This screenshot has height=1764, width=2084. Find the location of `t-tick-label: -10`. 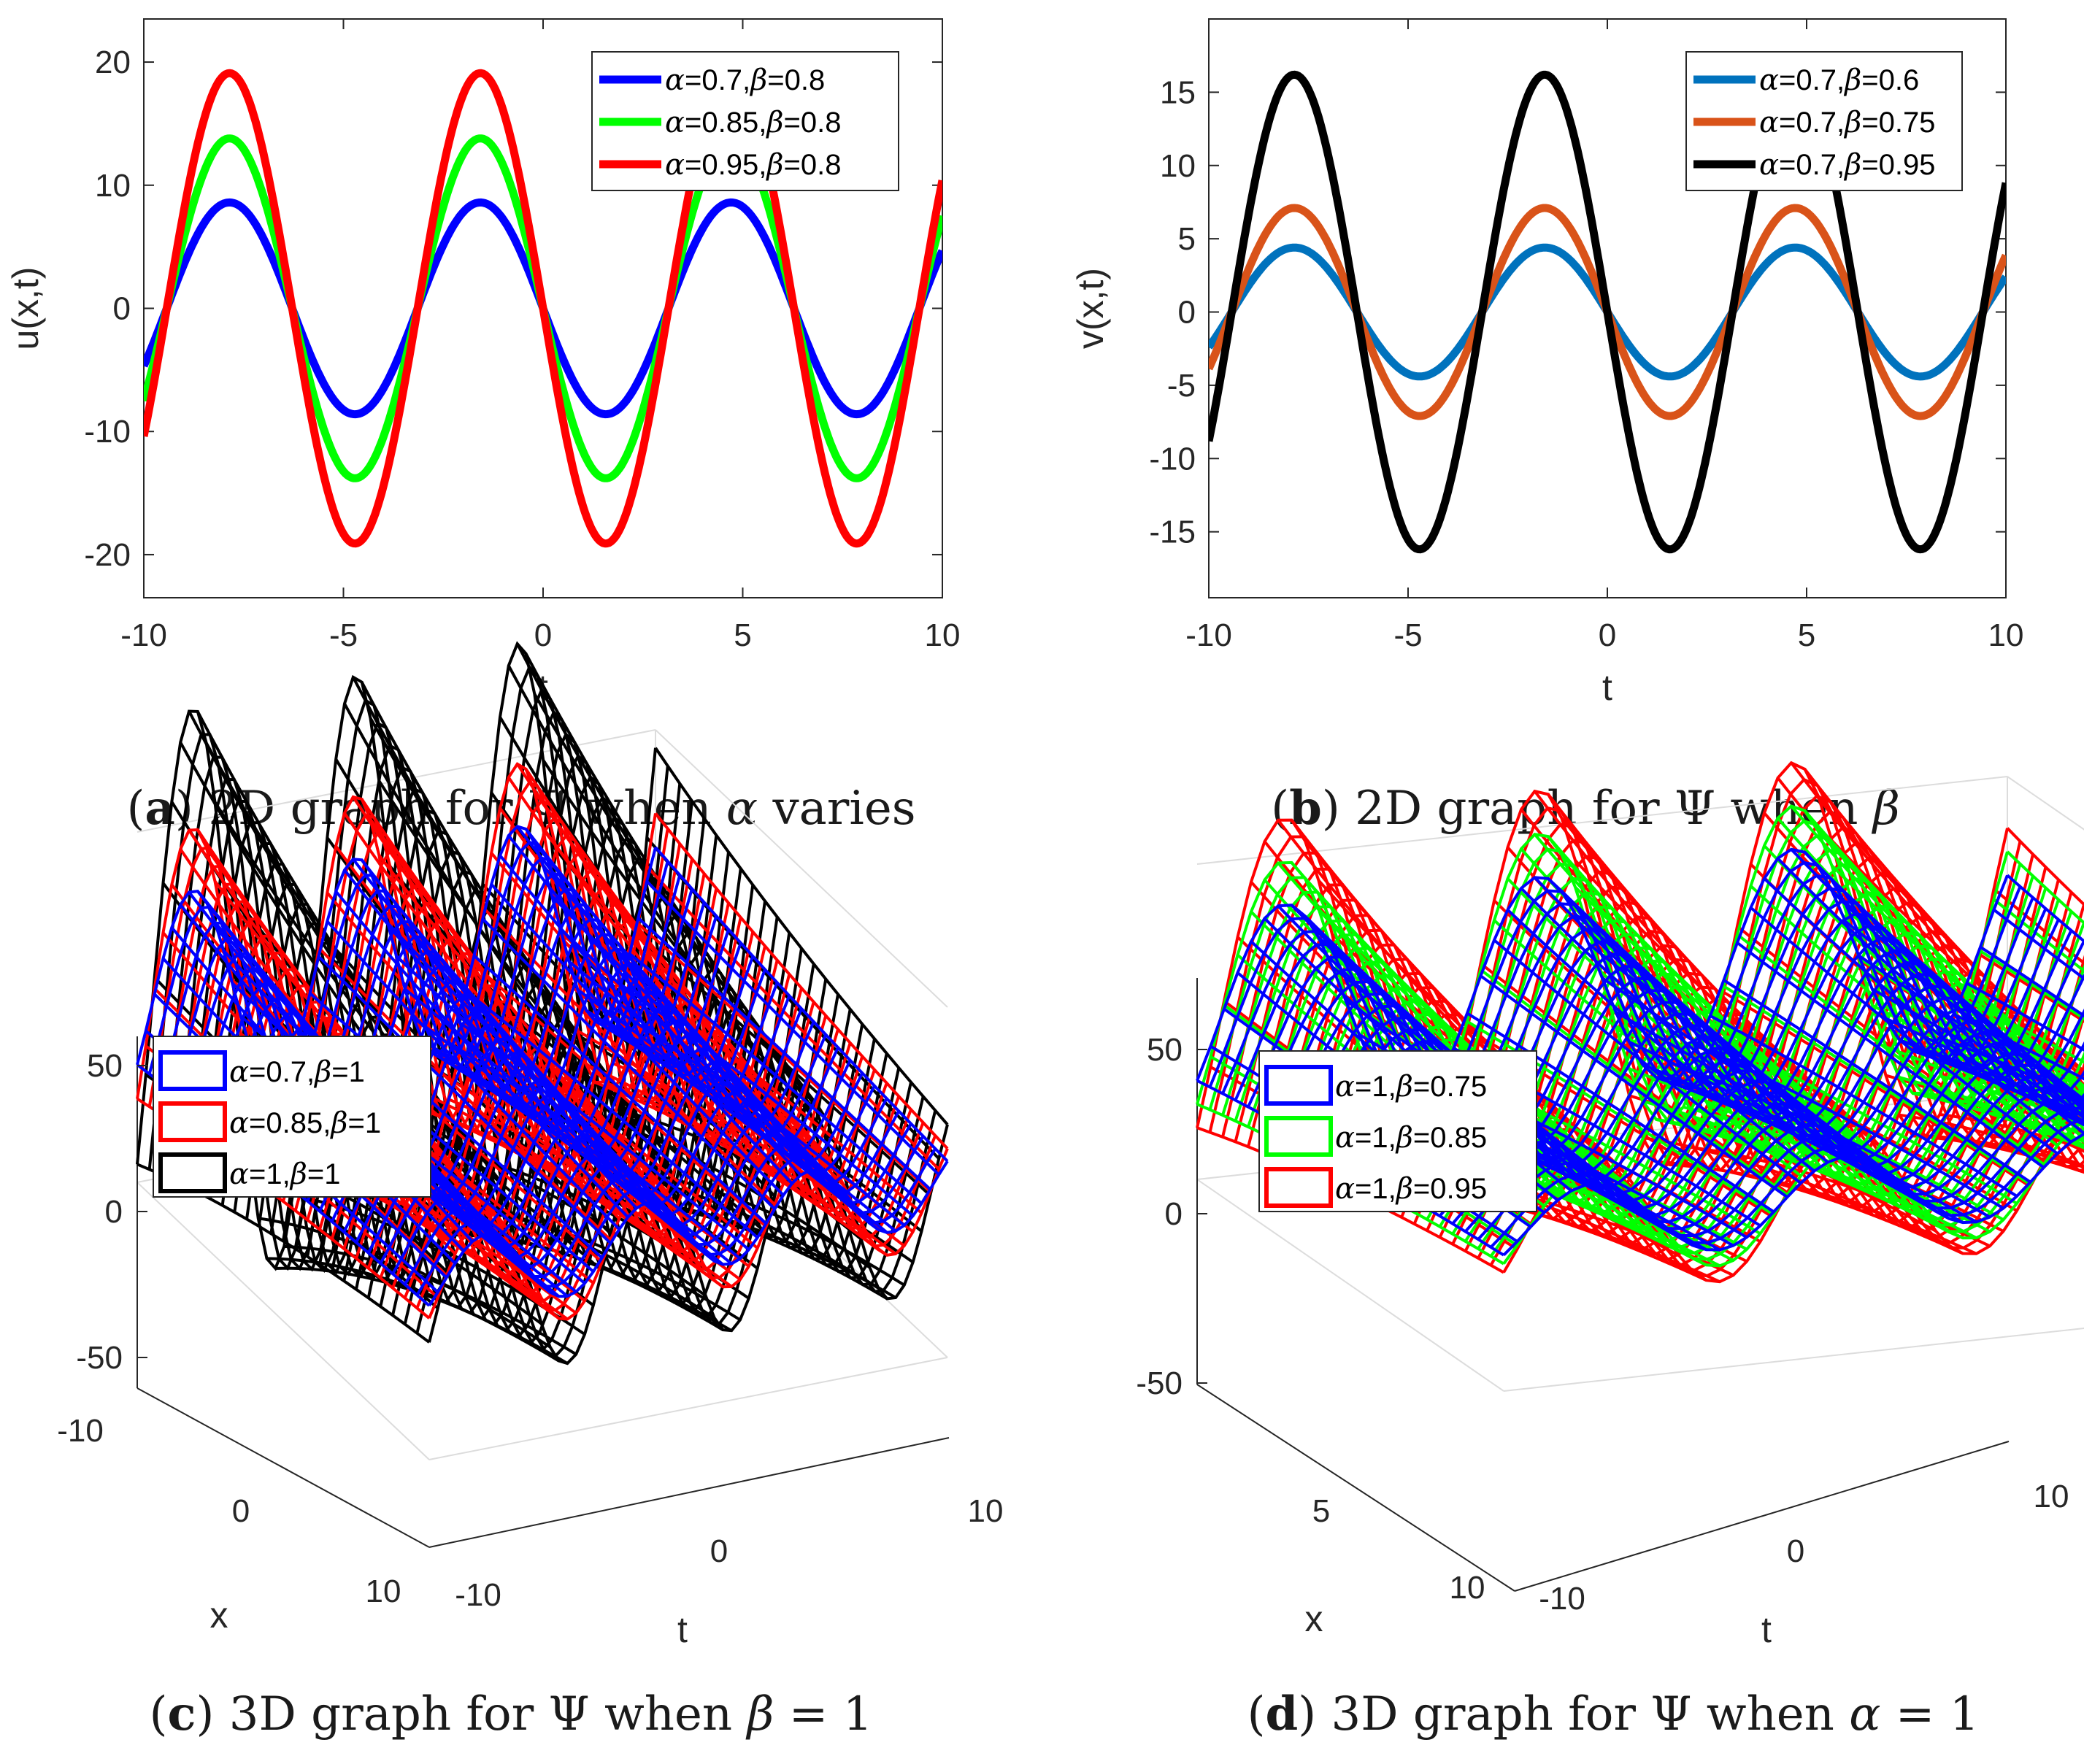

t-tick-label: -10 is located at coordinates (1562, 1599).